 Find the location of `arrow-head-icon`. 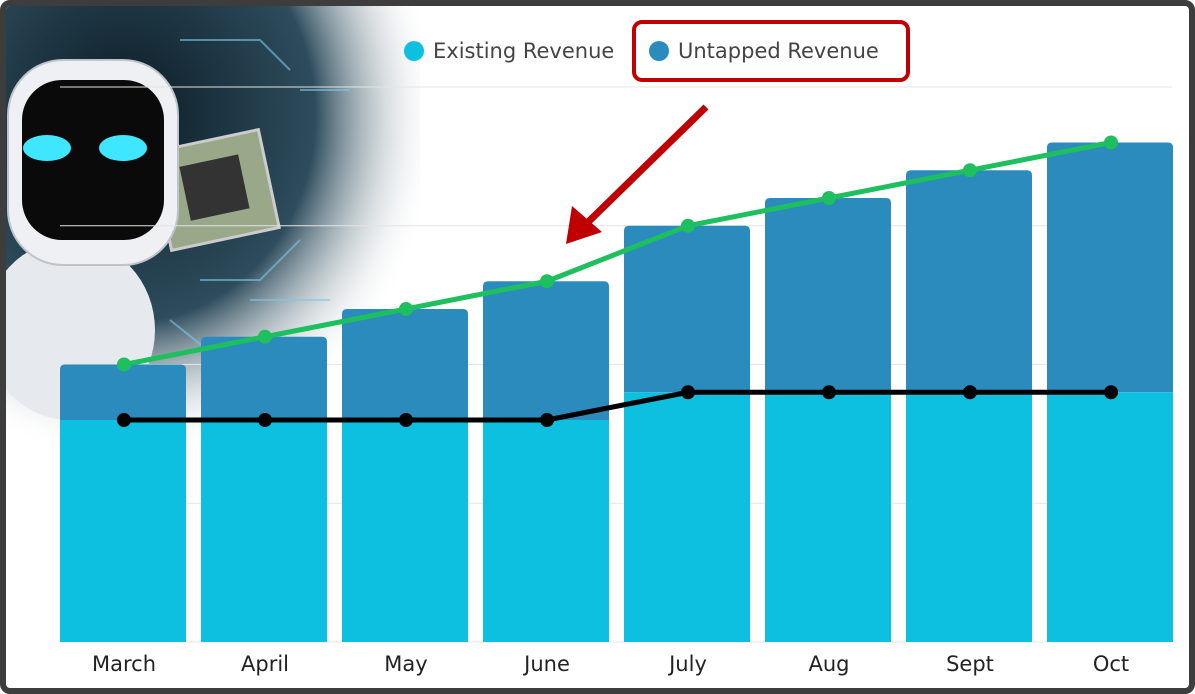

arrow-head-icon is located at coordinates (584, 225).